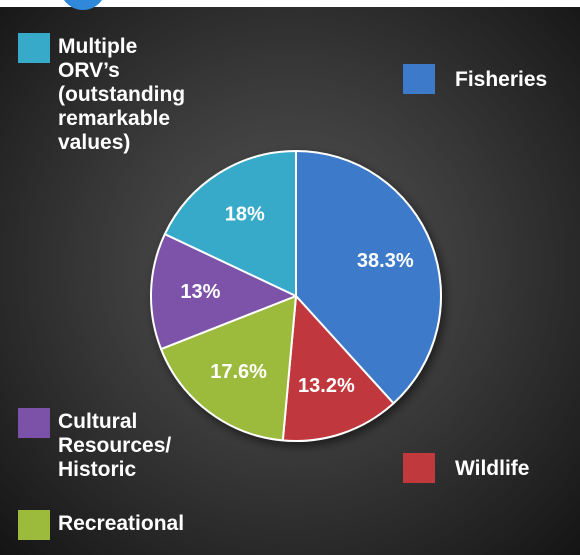  What do you see at coordinates (200, 292) in the screenshot?
I see `slice-value-label-cultural: 13%` at bounding box center [200, 292].